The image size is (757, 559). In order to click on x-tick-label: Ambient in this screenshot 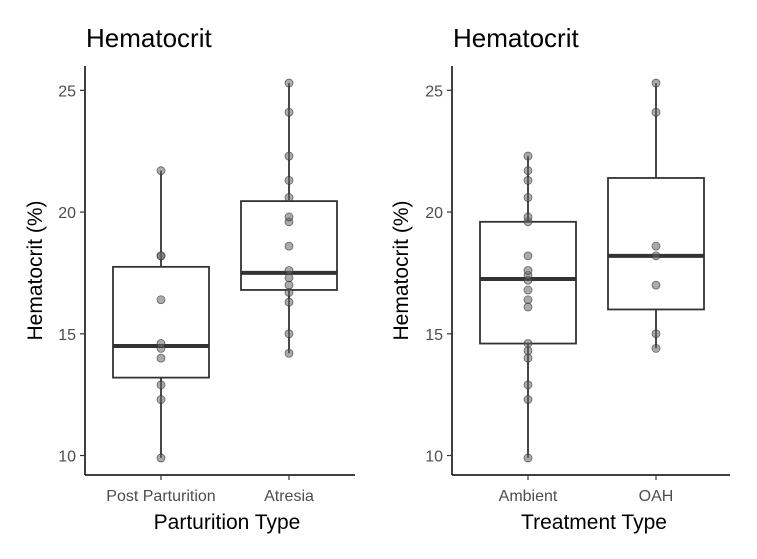, I will do `click(528, 496)`.